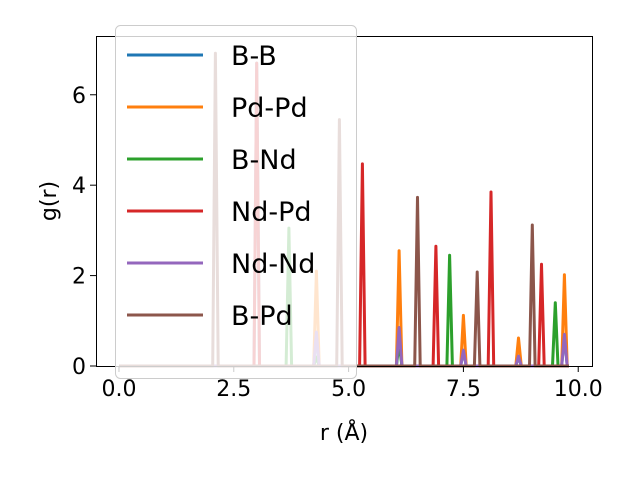 Image resolution: width=640 pixels, height=480 pixels. I want to click on legend-label-nd-pd: Nd-Pd, so click(271, 212).